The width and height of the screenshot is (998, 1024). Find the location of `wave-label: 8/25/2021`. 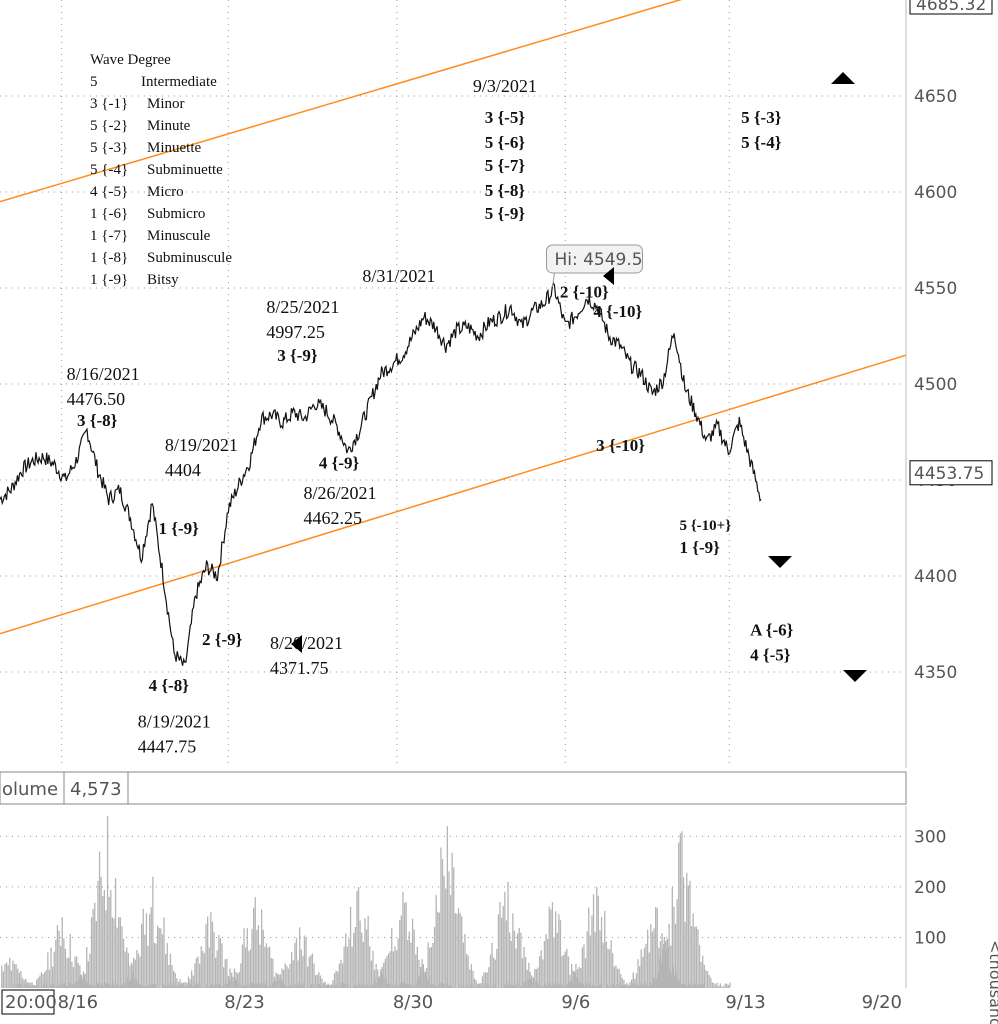

wave-label: 8/25/2021 is located at coordinates (302, 307).